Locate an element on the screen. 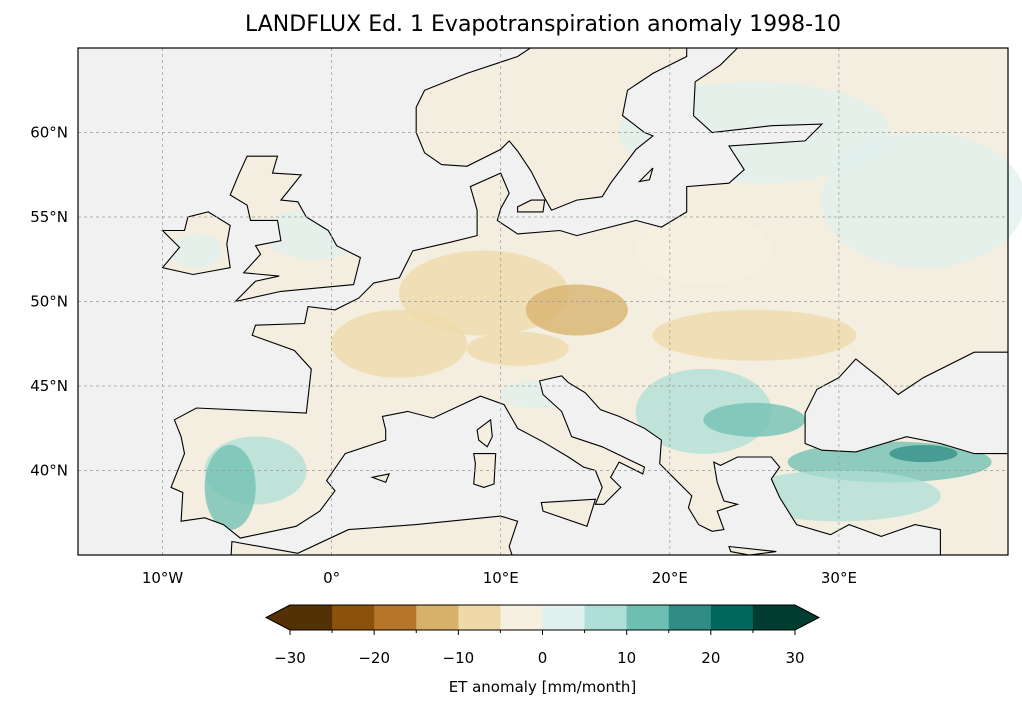 This screenshot has height=710, width=1022. lon-tick-label: 30°E is located at coordinates (839, 578).